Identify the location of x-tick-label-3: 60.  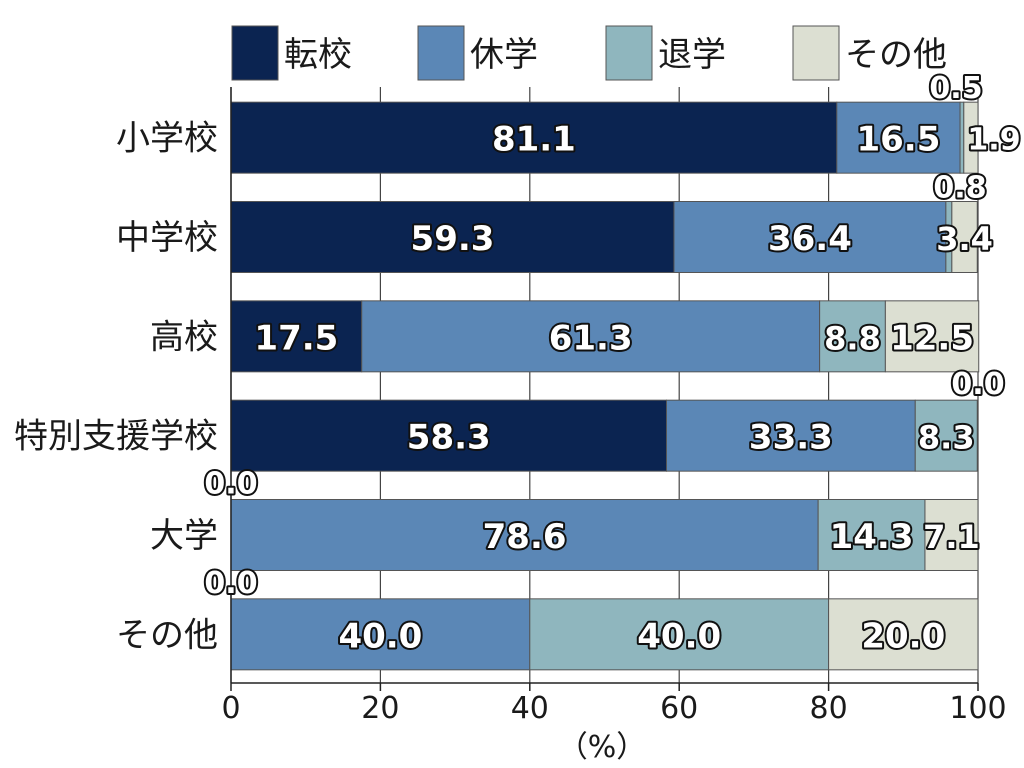
(679, 708).